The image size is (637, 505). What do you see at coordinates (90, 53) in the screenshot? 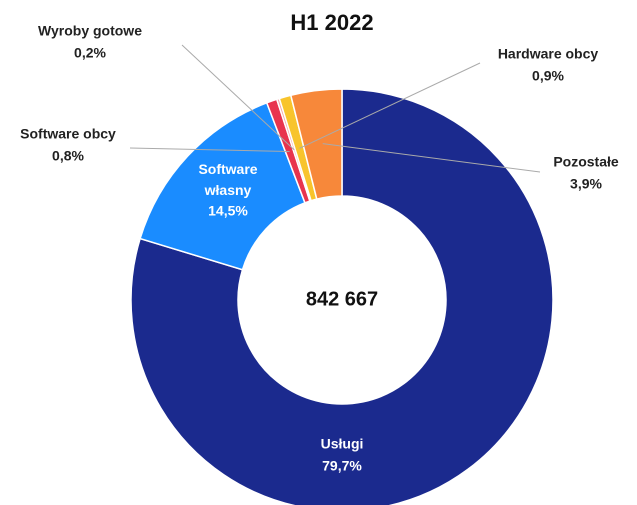
I see `slice-value-label: 0,2%` at bounding box center [90, 53].